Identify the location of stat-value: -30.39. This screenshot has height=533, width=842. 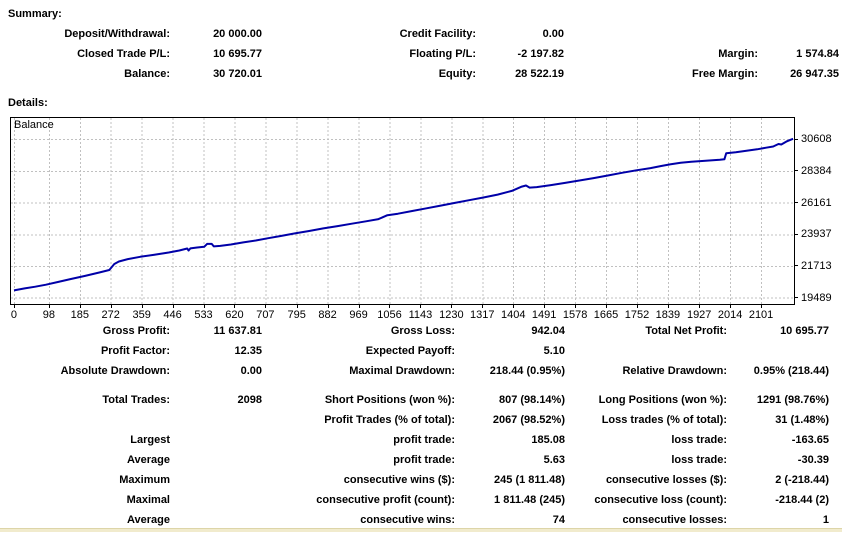
(813, 460).